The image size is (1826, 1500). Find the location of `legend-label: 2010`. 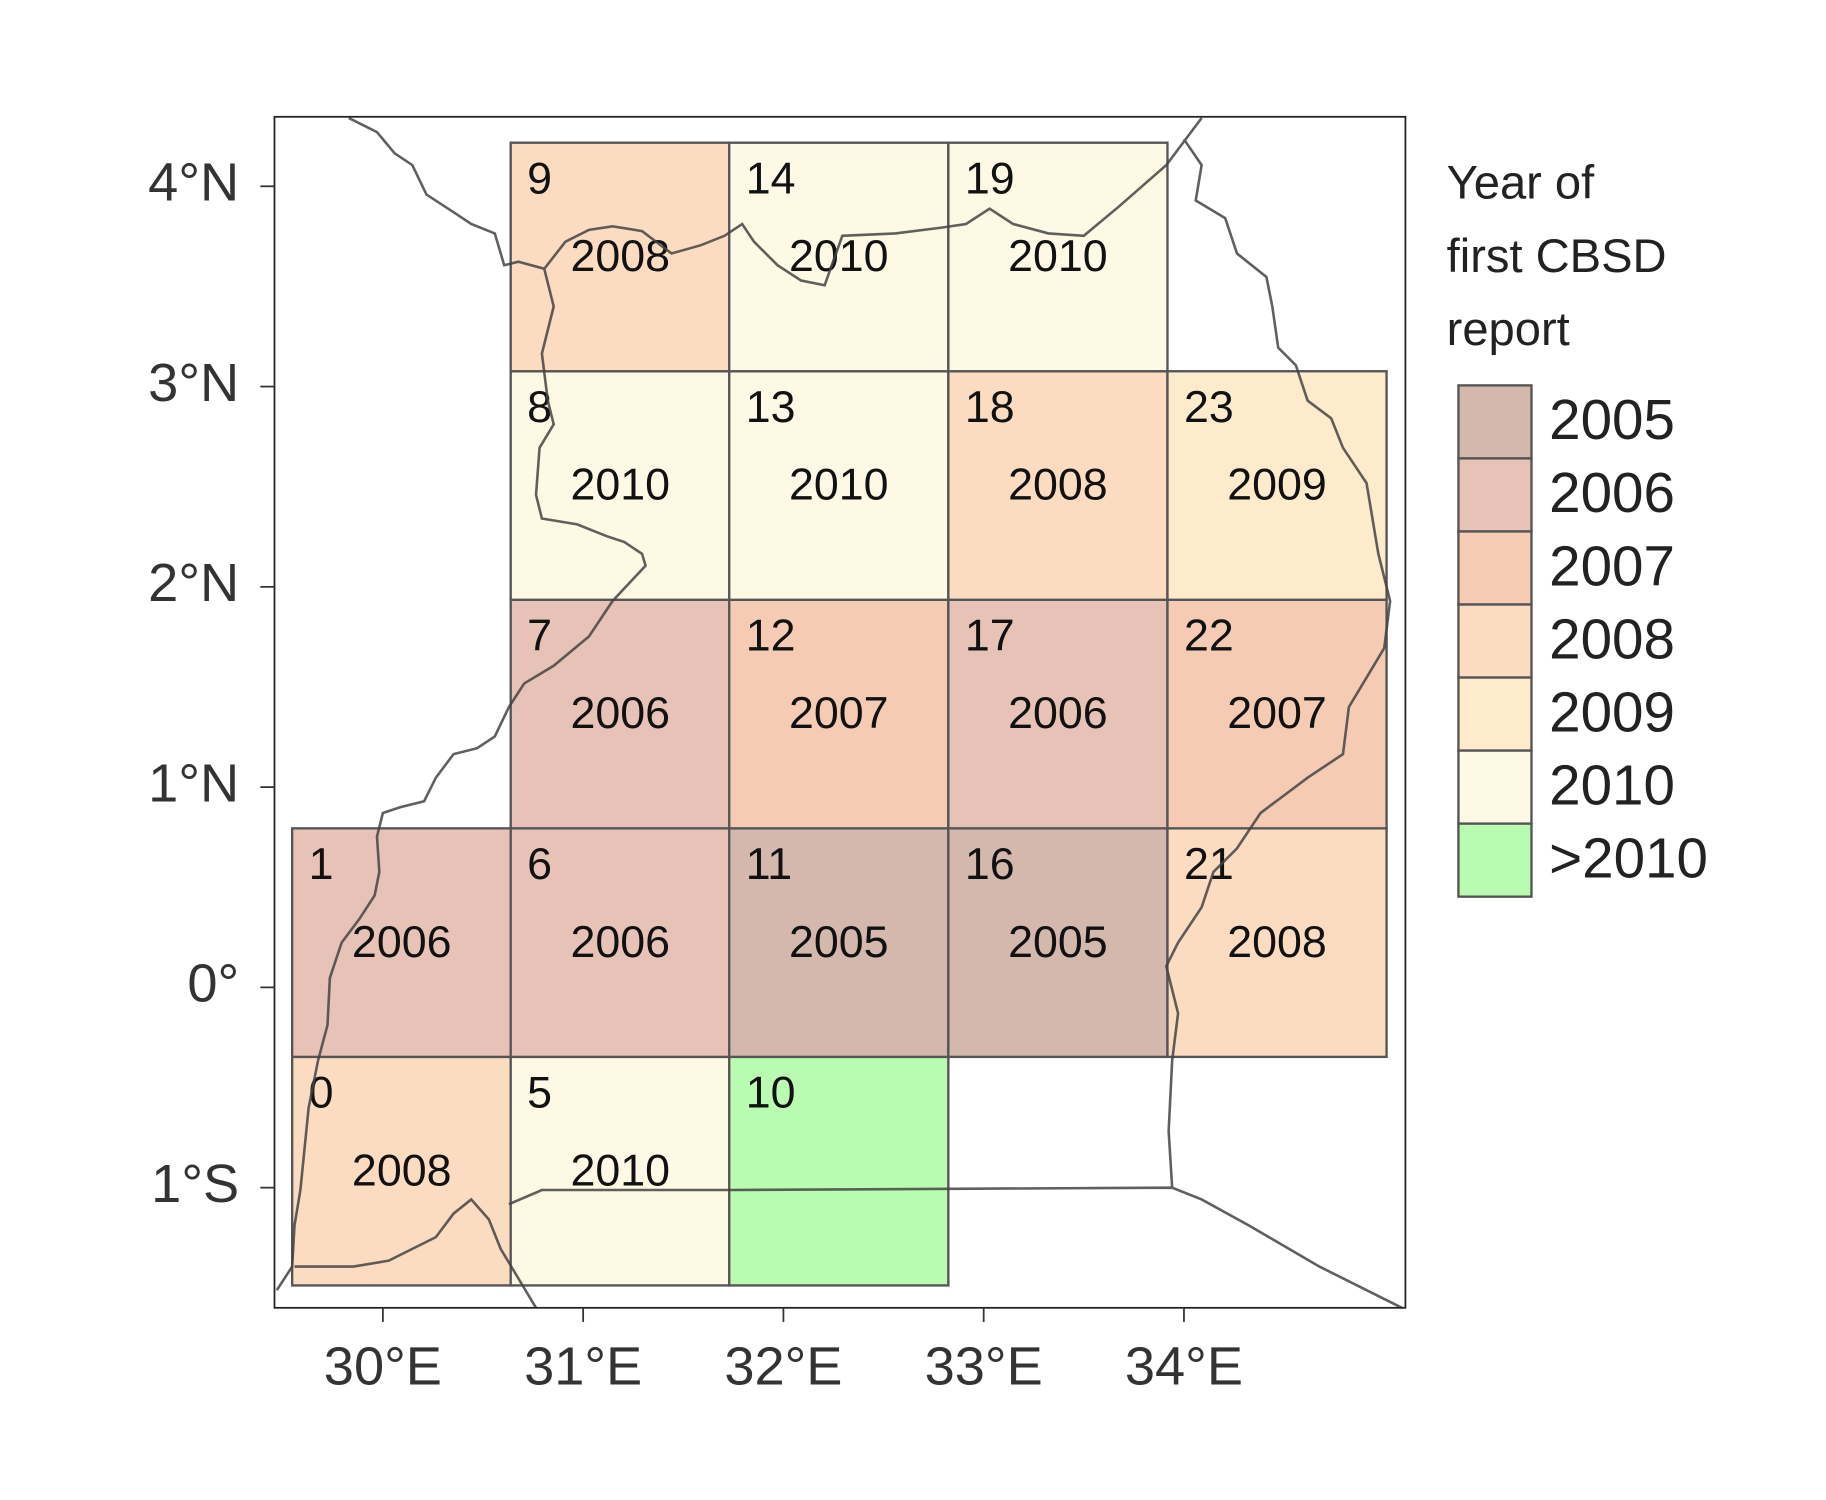

legend-label: 2010 is located at coordinates (1612, 784).